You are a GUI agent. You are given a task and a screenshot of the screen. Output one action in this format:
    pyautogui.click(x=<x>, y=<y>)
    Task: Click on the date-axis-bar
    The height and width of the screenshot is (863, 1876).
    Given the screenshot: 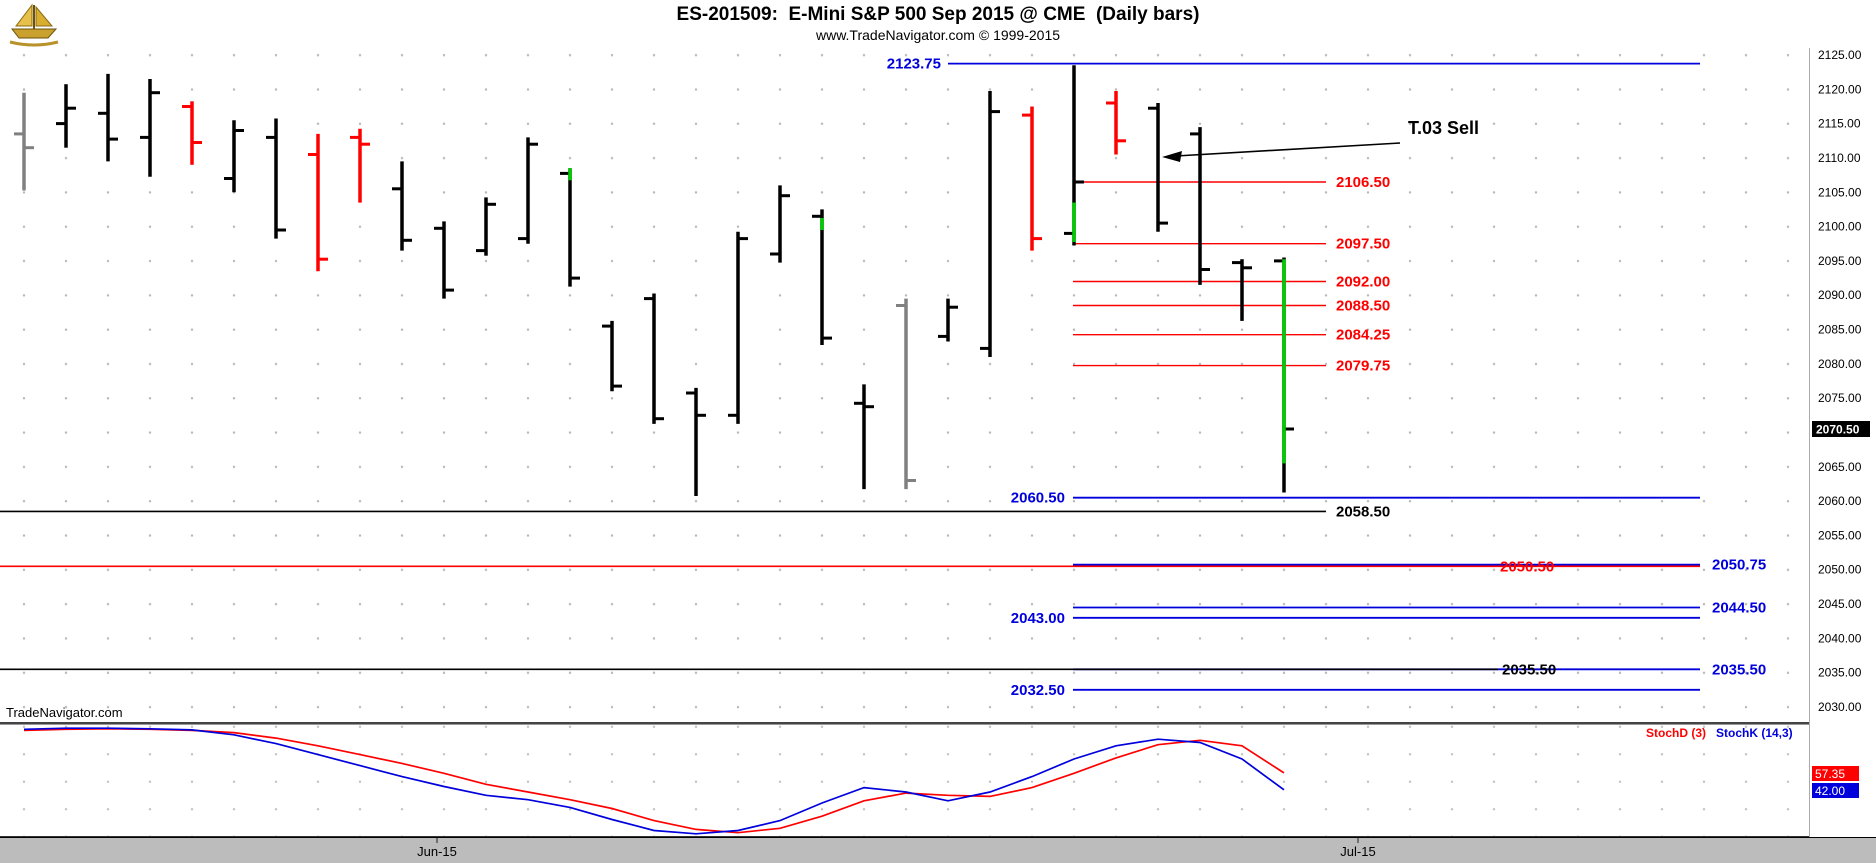 What is the action you would take?
    pyautogui.click(x=938, y=850)
    